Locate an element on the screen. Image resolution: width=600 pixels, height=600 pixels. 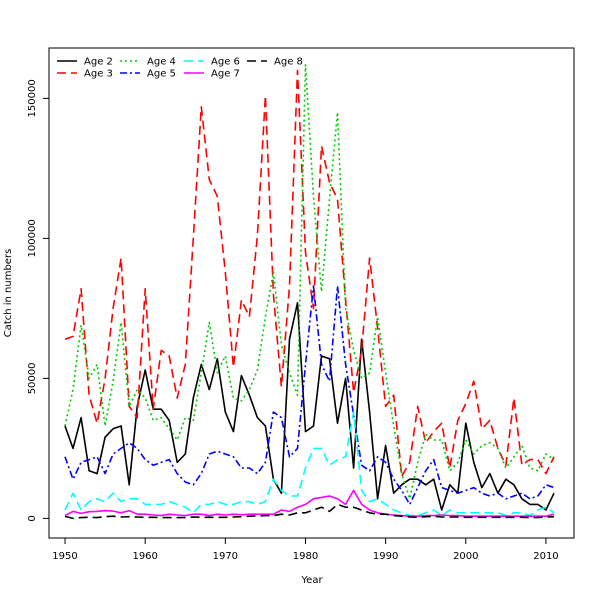
legend-item-age-7: Age 7 is located at coordinates (212, 74).